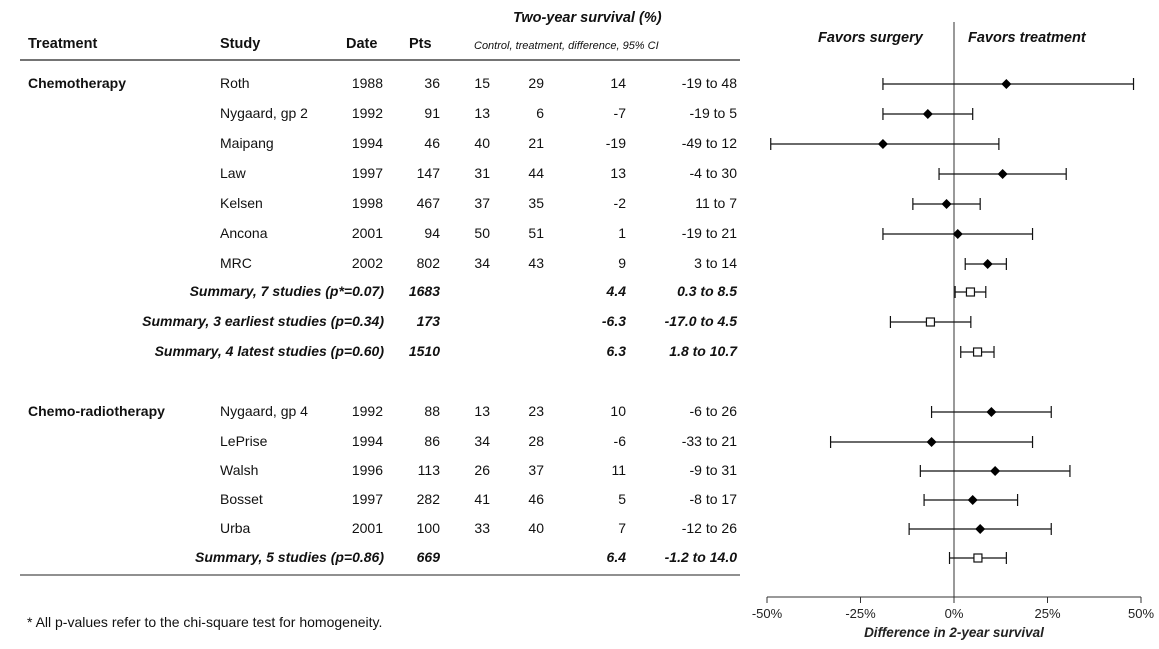 The image size is (1159, 649). Describe the element at coordinates (709, 441) in the screenshot. I see `confidence-interval: -33 to 21` at that location.